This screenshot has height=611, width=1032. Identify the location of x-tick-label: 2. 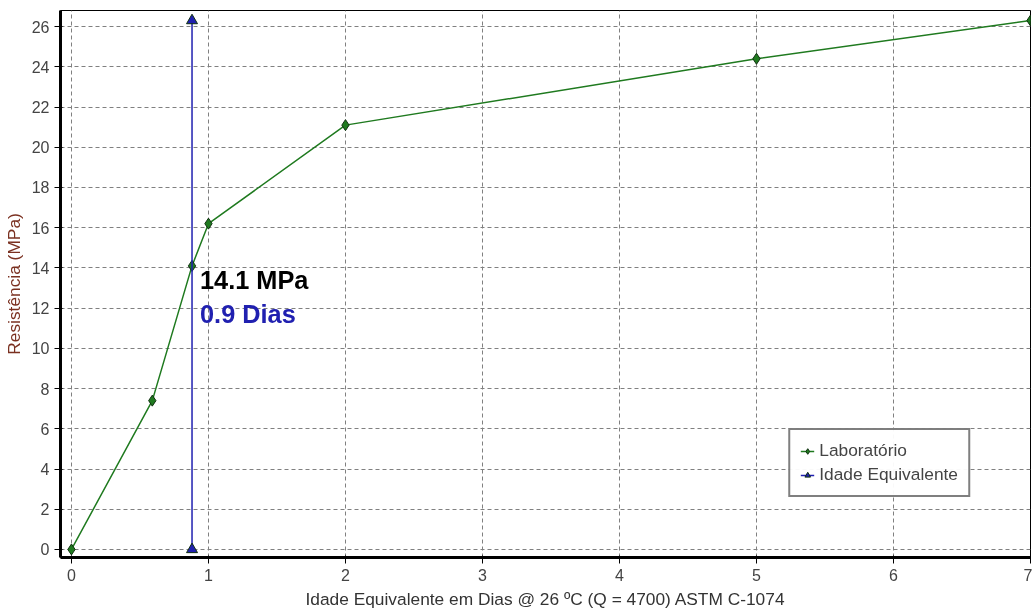
(346, 575).